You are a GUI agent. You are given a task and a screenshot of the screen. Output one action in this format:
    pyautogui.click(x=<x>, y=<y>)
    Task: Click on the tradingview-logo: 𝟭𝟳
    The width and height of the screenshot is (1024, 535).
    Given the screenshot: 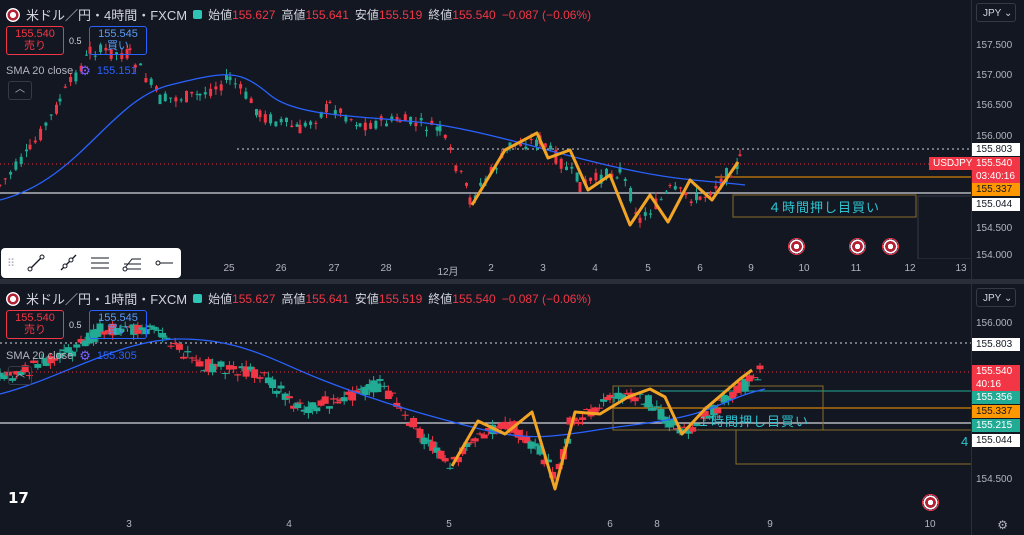 What is the action you would take?
    pyautogui.click(x=18, y=498)
    